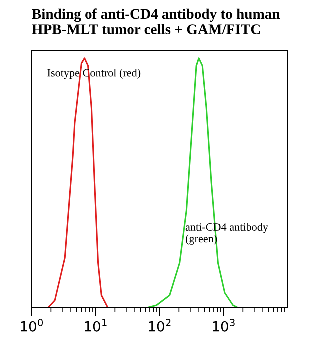 This screenshot has height=354, width=329. I want to click on x-tick-label: 10$^{0}$, so click(32, 325).